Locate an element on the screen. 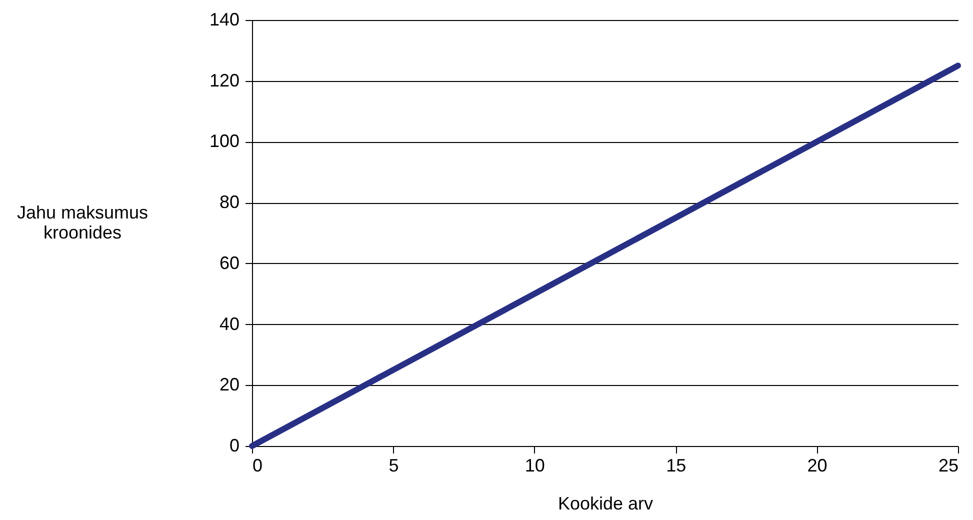 Image resolution: width=973 pixels, height=520 pixels. y-tick-label: 100 is located at coordinates (224, 141).